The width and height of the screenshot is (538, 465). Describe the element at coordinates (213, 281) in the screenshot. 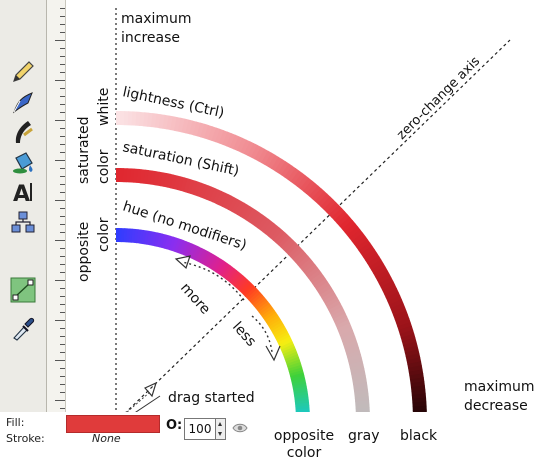

I see `more-arrow` at that location.